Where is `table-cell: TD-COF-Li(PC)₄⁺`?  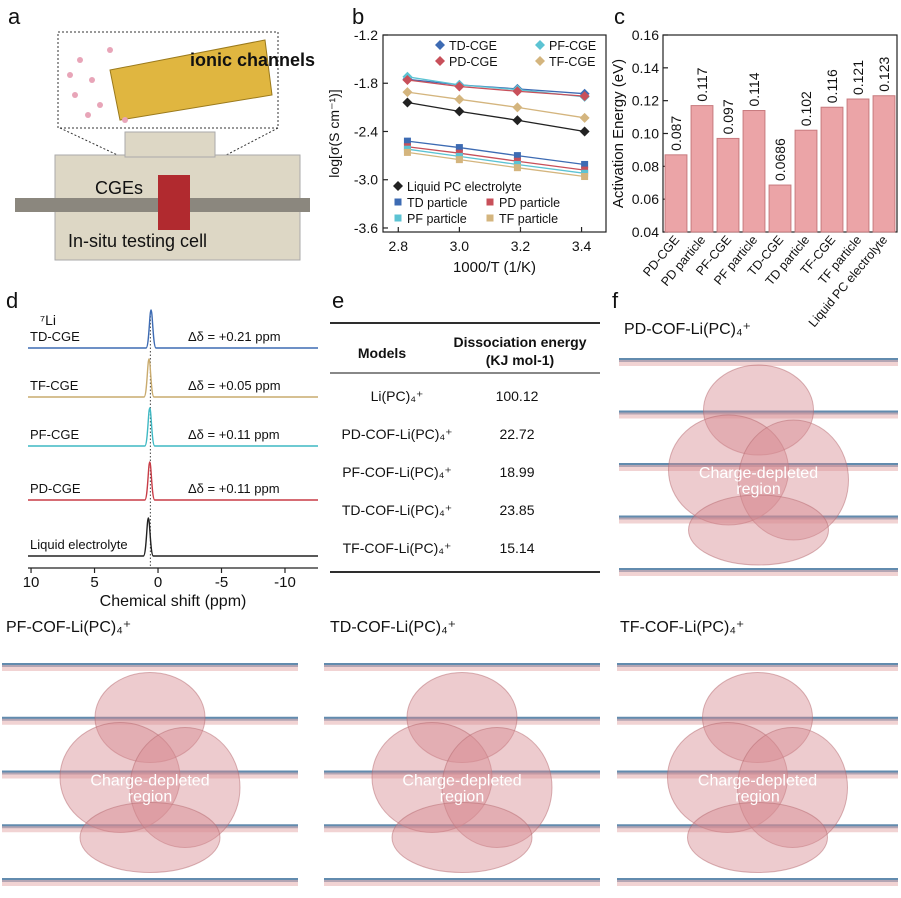 table-cell: TD-COF-Li(PC)₄⁺ is located at coordinates (397, 510).